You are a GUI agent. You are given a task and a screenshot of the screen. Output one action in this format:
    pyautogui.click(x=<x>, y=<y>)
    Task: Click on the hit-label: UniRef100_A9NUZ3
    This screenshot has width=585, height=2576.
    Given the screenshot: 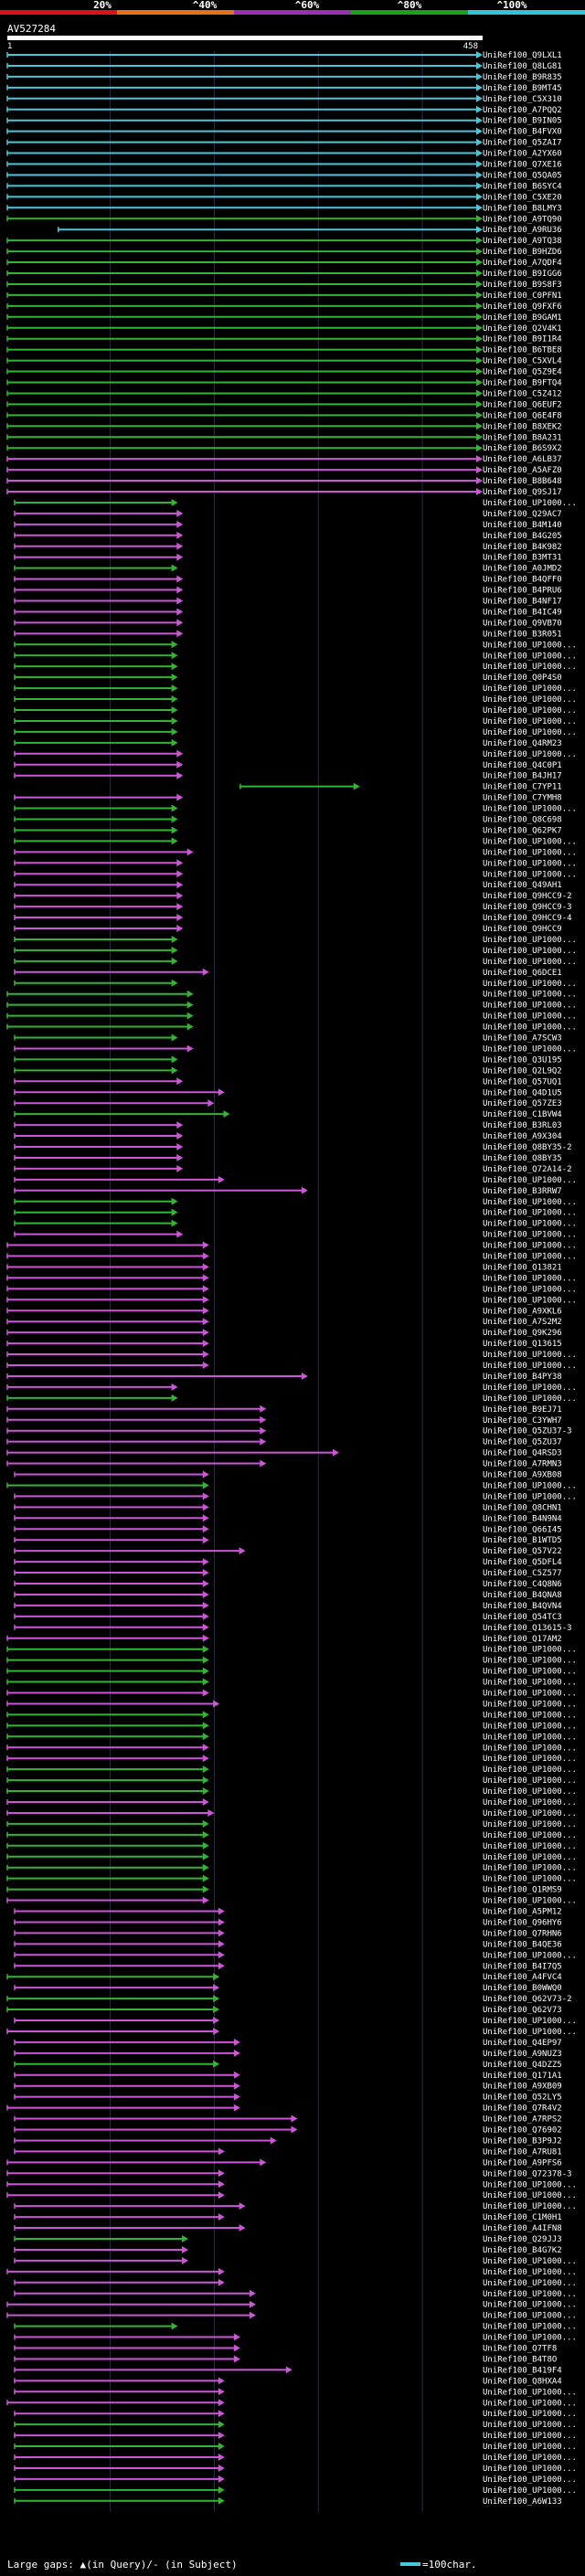 What is the action you would take?
    pyautogui.click(x=522, y=2054)
    